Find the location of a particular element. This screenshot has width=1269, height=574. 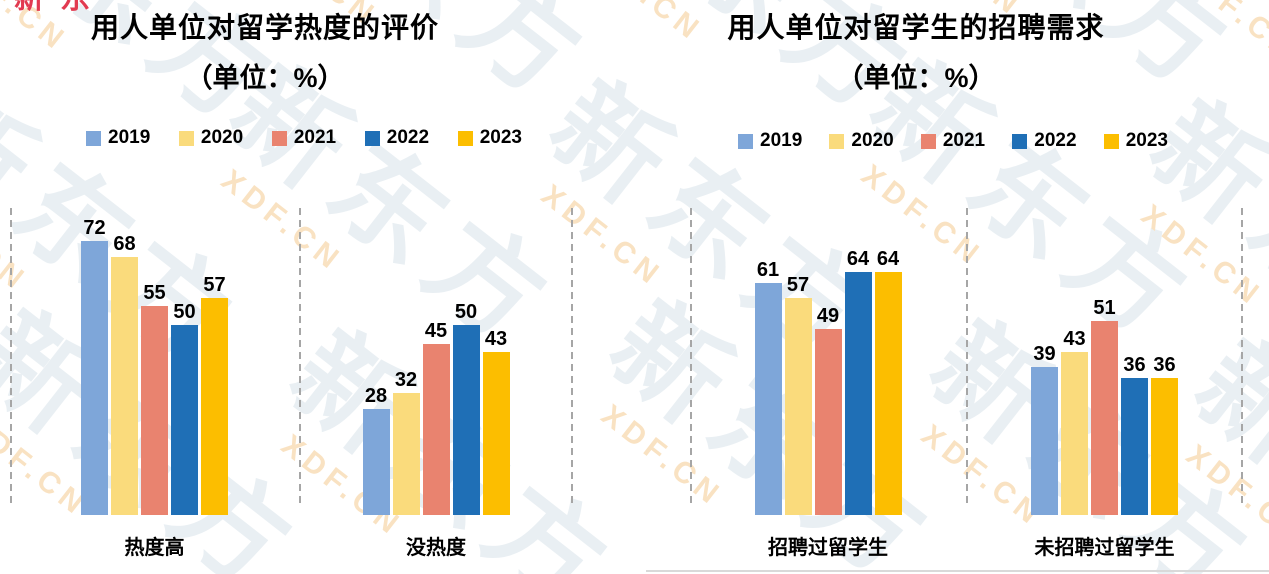

bar-group-2: 28 32 45 50 43 is located at coordinates (436, 408).